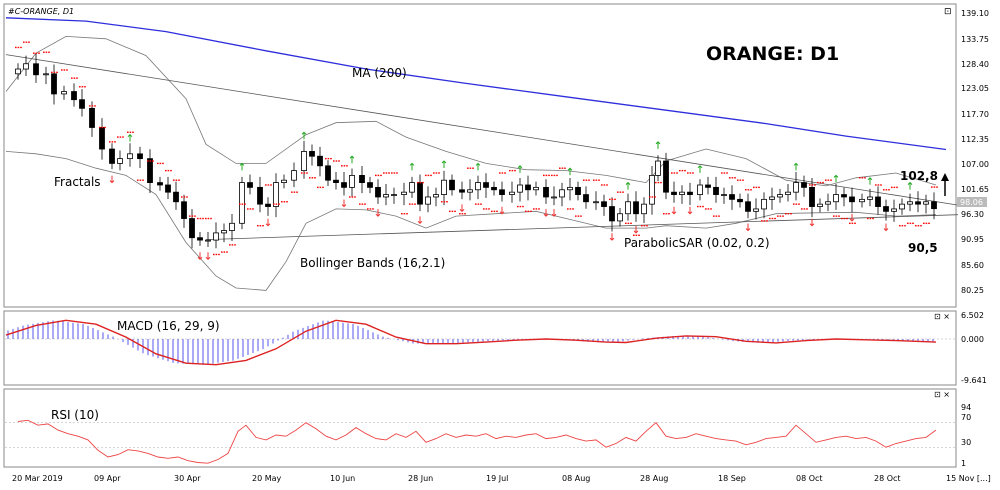 The image size is (1000, 490). I want to click on macd-label: MACD (16, 29, 9), so click(168, 326).